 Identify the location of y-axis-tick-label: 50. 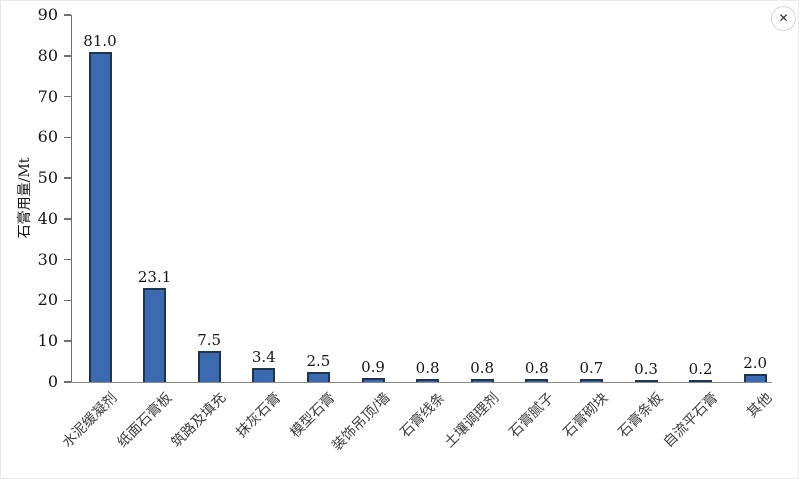
(47, 178).